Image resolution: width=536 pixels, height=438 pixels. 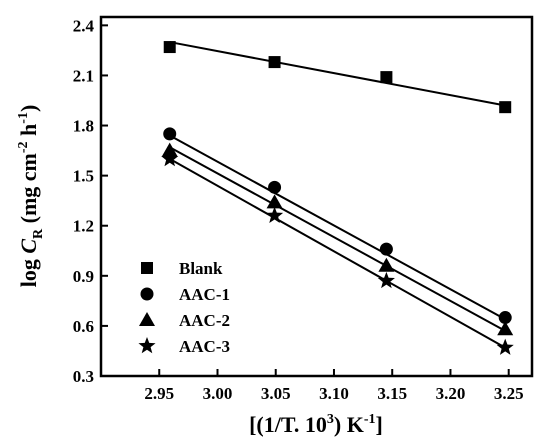 I want to click on legend: Blank AAC-1 AAC-2 AAC-3, so click(x=184, y=307).